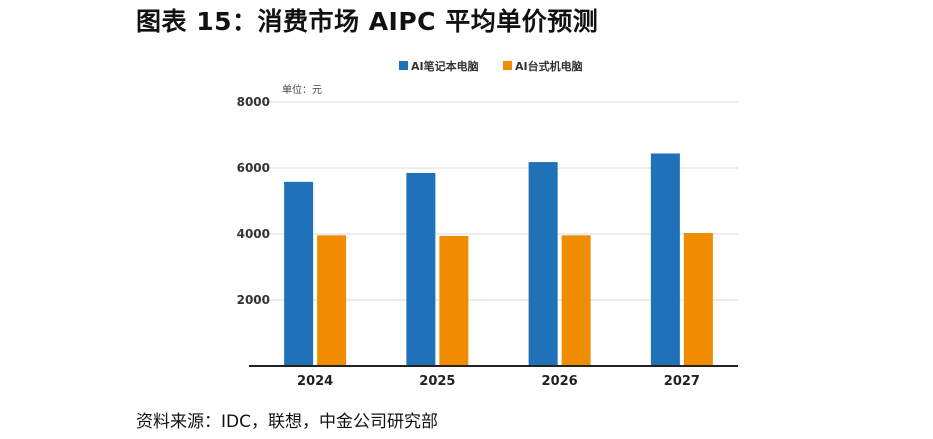  Describe the element at coordinates (698, 299) in the screenshot. I see `bar-desktop-2027` at that location.